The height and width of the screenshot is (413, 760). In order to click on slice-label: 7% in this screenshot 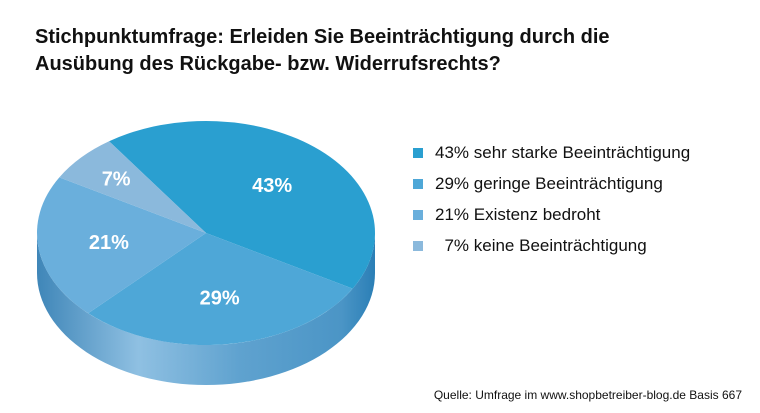, I will do `click(116, 180)`.